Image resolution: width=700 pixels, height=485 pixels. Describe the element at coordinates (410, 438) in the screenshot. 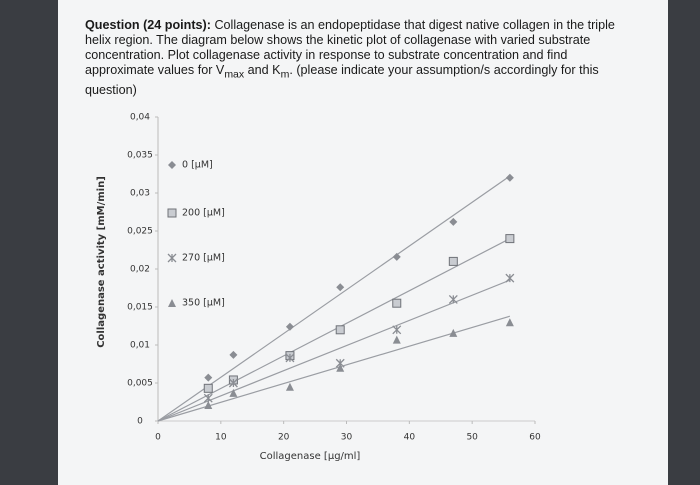

I see `x-tick-label: 40` at that location.